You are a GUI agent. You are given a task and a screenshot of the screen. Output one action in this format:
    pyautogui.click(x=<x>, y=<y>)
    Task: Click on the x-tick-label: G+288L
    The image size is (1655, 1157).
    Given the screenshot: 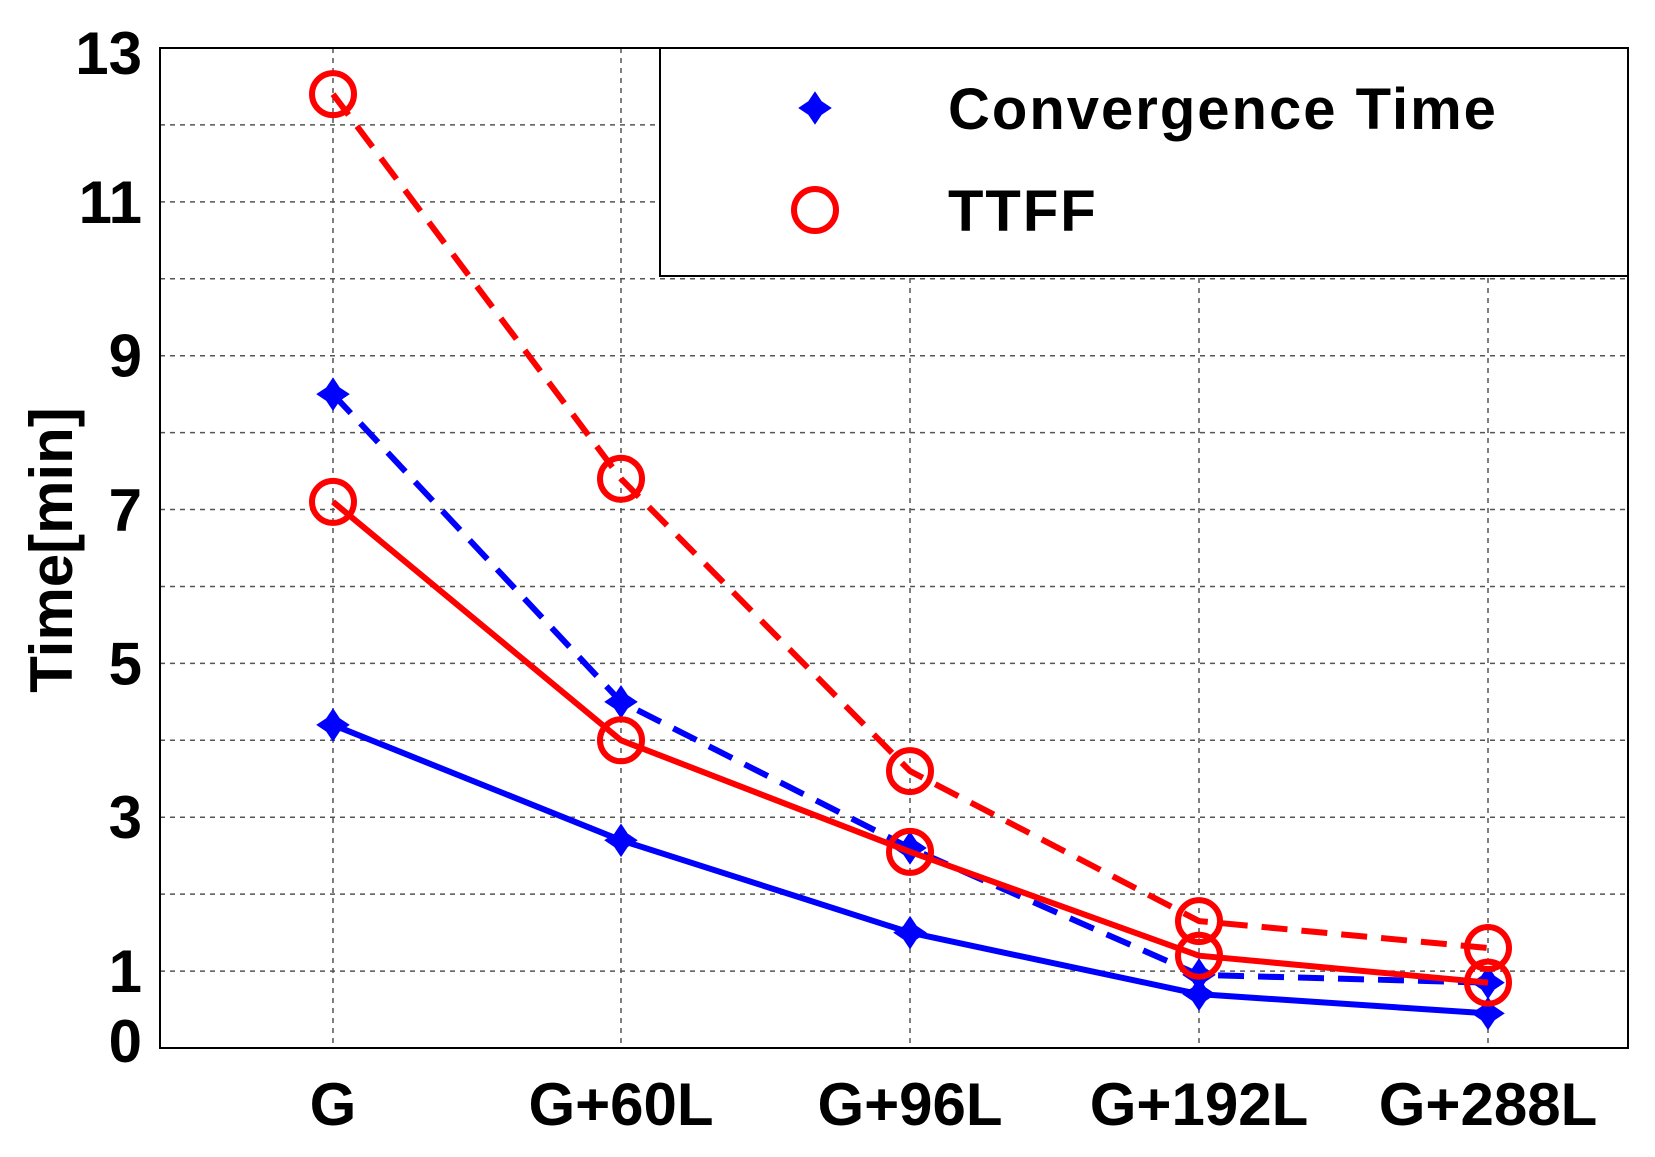 What is the action you would take?
    pyautogui.click(x=1488, y=1104)
    